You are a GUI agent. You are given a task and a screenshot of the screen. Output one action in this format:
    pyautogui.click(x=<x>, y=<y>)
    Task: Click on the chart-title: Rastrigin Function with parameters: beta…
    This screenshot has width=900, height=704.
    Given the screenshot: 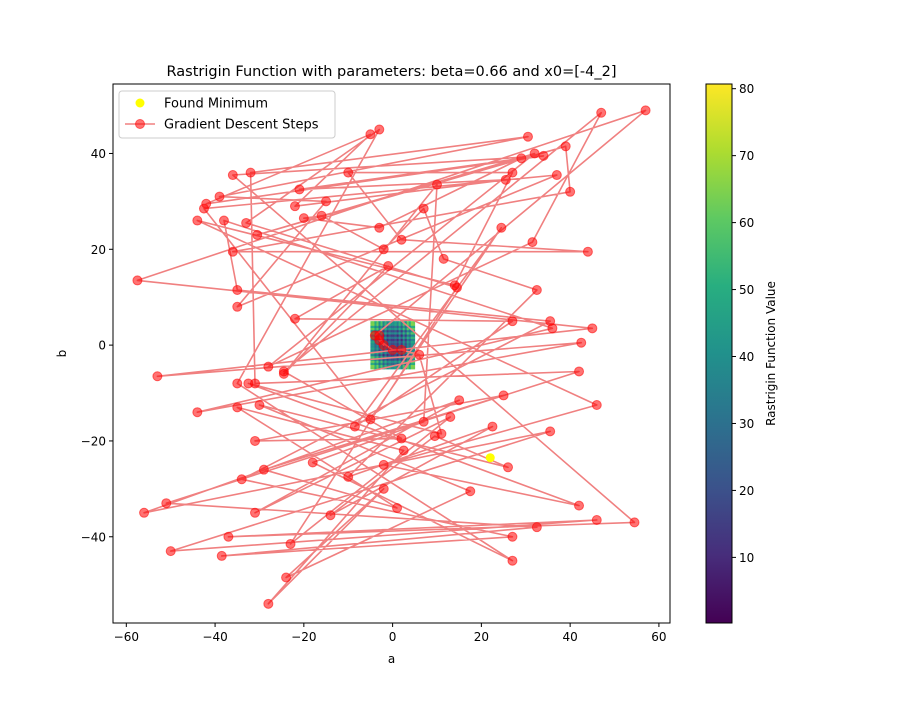 What is the action you would take?
    pyautogui.click(x=392, y=72)
    